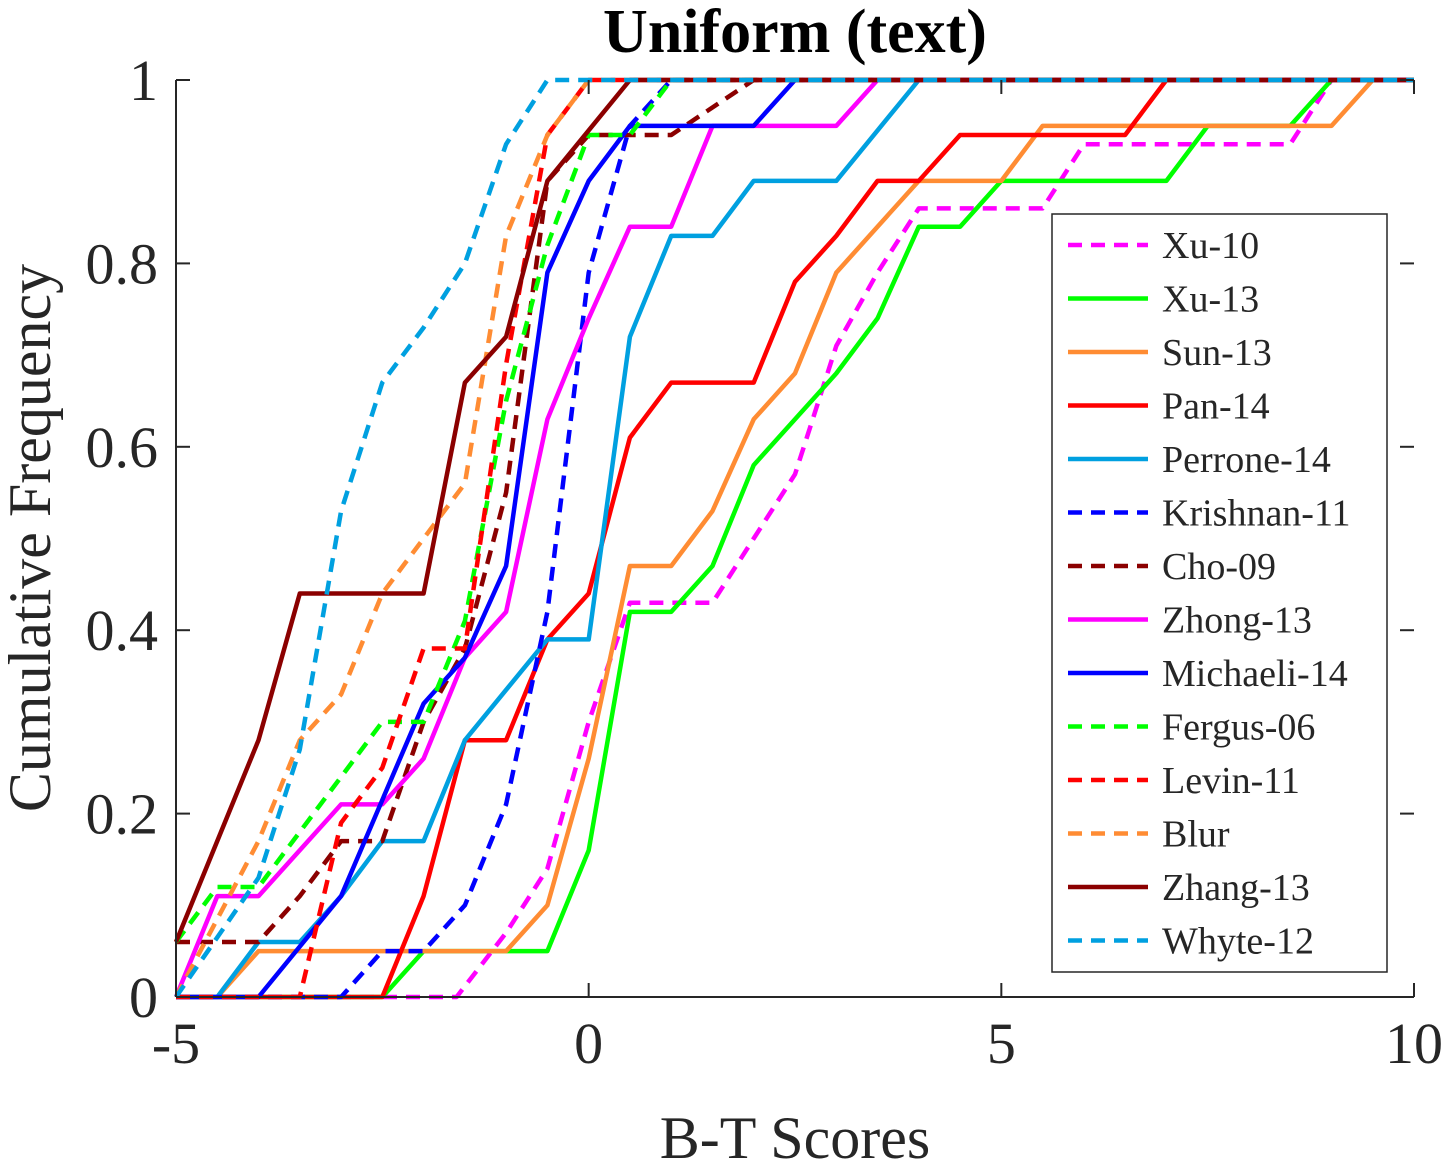  Describe the element at coordinates (1001, 1043) in the screenshot. I see `x-tick-label: 5` at that location.